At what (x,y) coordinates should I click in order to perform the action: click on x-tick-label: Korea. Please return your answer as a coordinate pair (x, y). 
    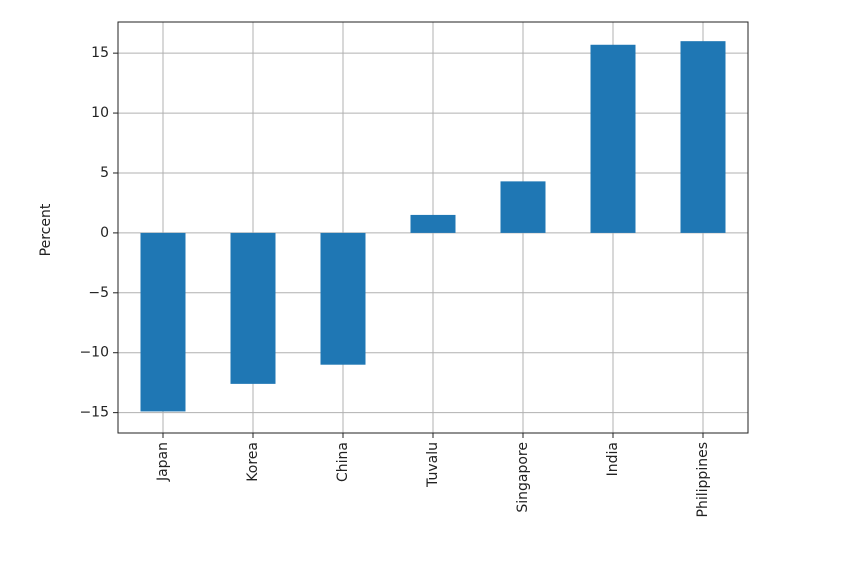
    Looking at the image, I should click on (253, 462).